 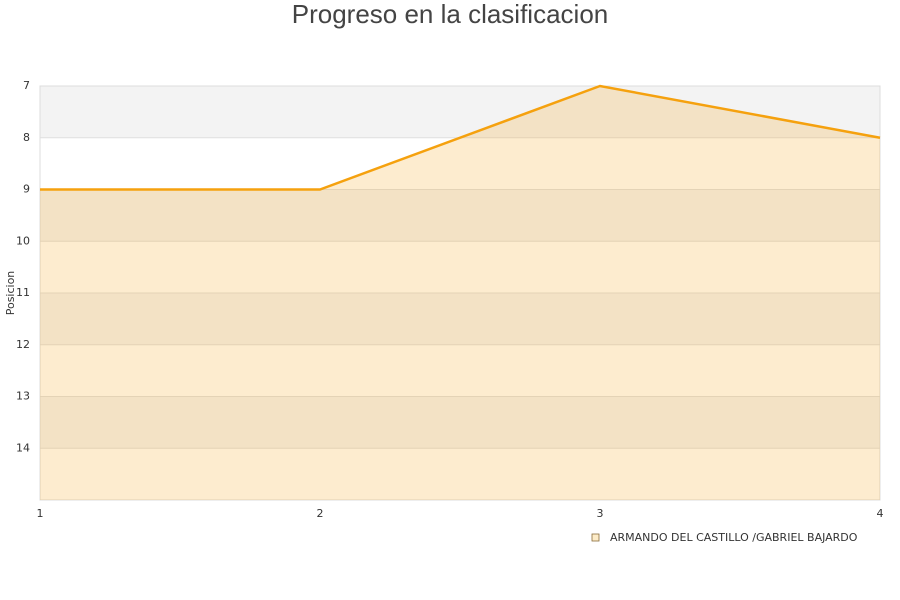 I want to click on x-tick-label: 2, so click(x=320, y=513).